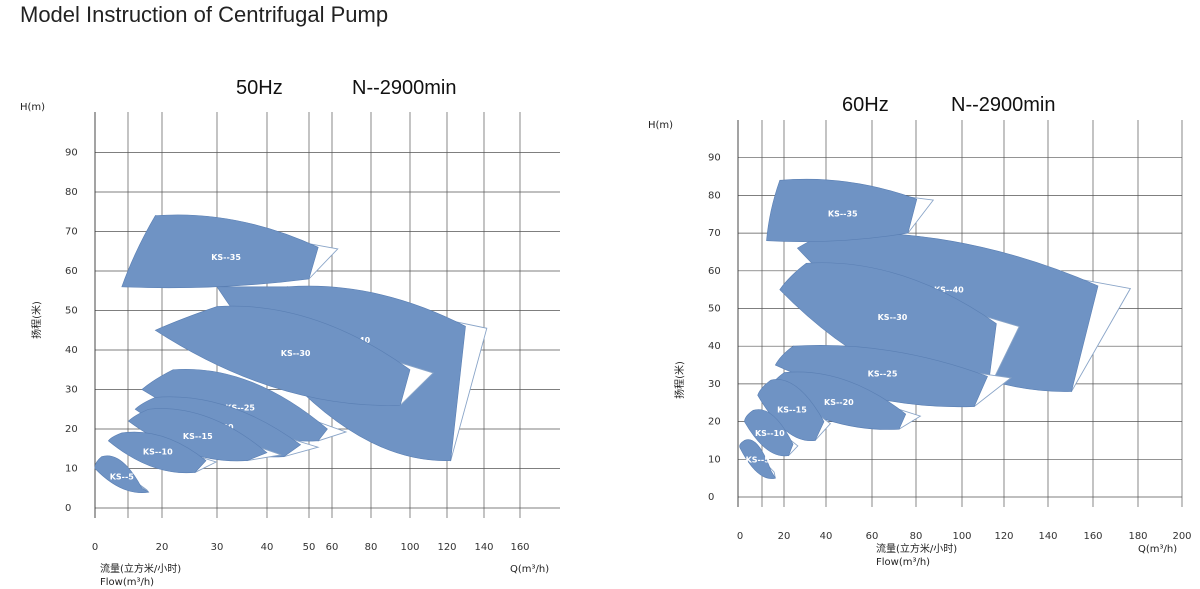  I want to click on series-band-KS--30, so click(282, 355).